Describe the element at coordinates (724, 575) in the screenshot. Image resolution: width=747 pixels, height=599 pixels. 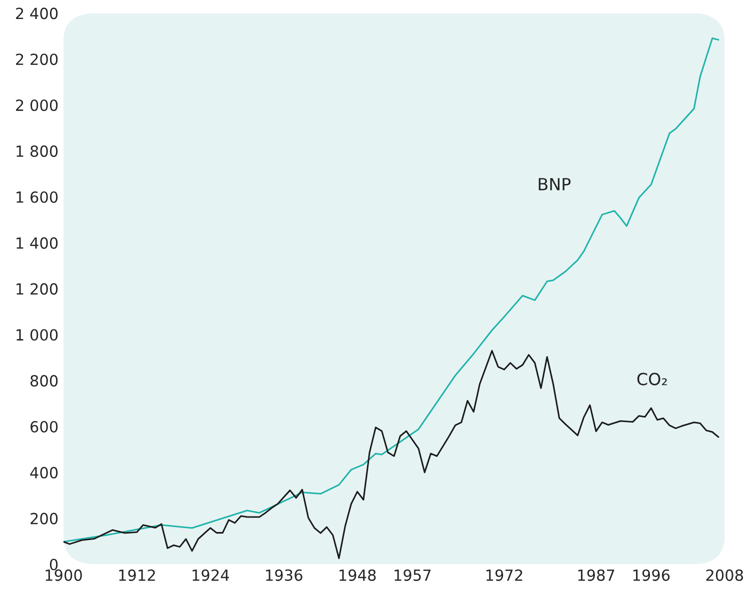
I see `x-tick-label: 2008` at that location.